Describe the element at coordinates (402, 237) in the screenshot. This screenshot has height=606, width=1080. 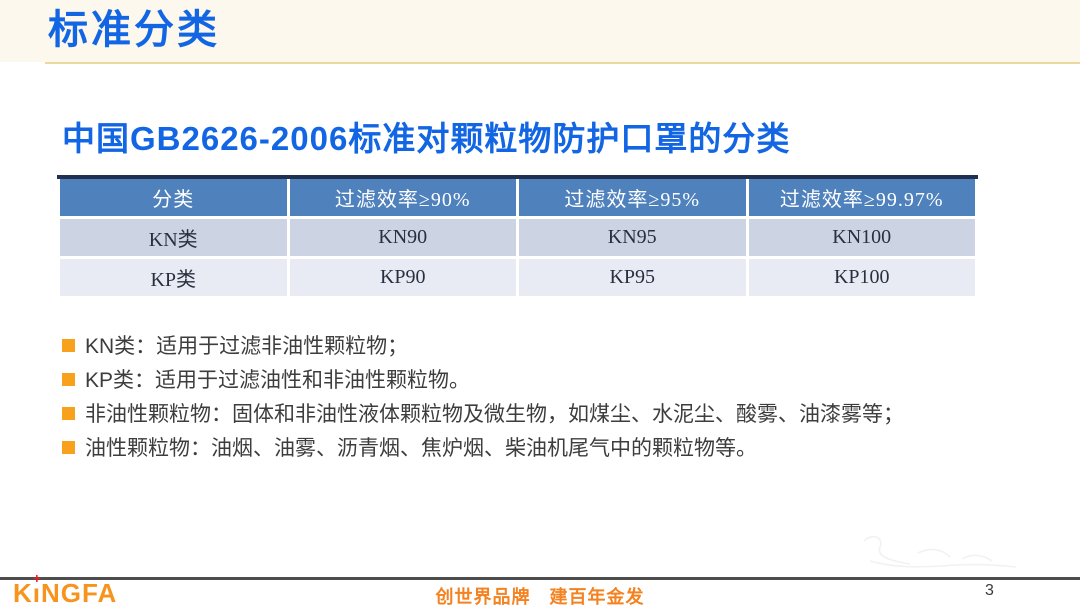
I see `cell: KN90` at that location.